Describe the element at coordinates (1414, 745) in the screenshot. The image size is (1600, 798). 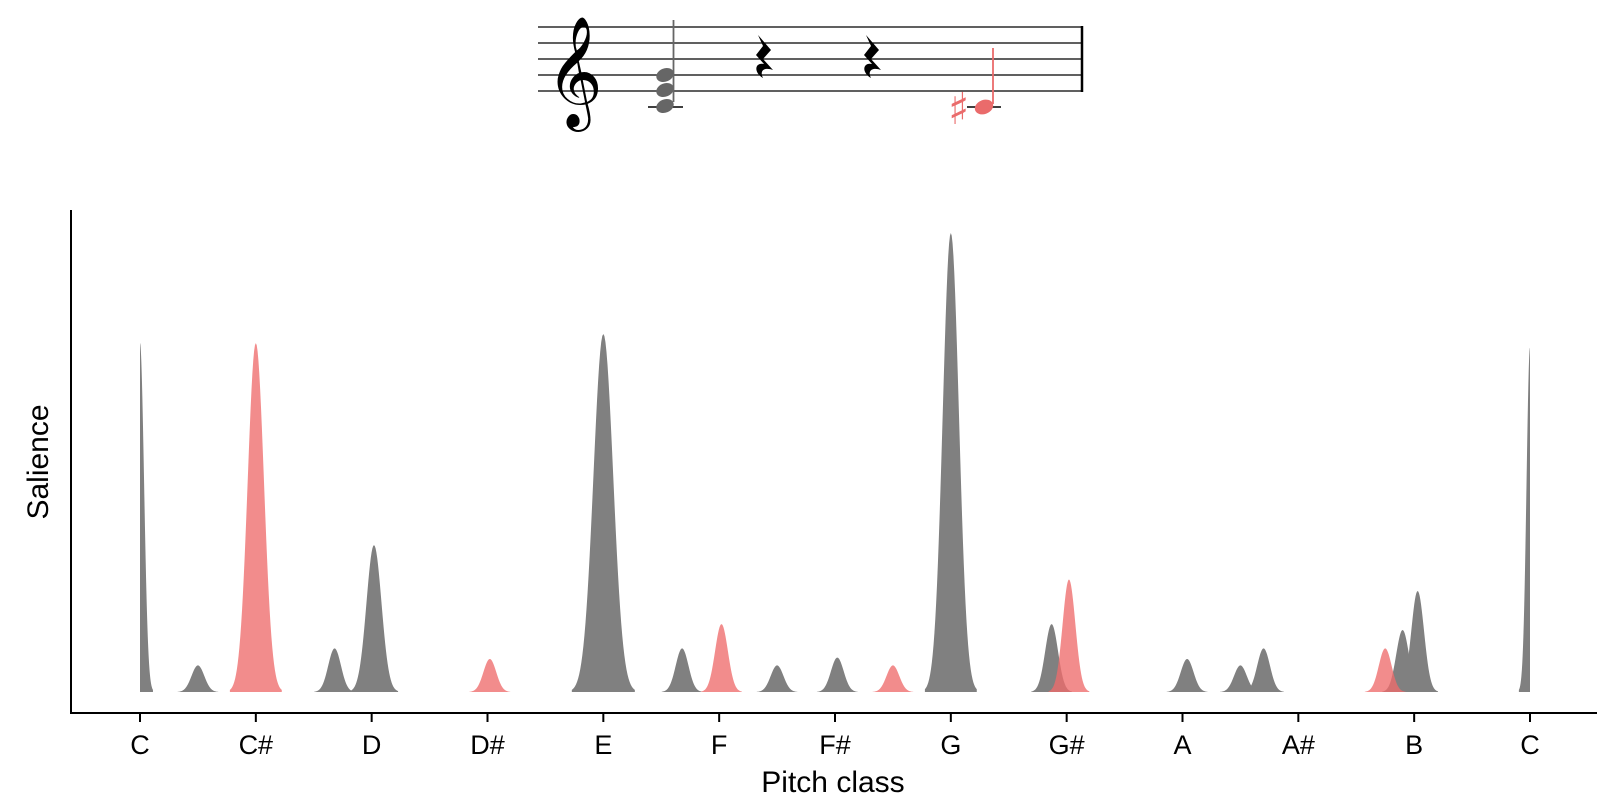
I see `x-tick-label: B` at that location.